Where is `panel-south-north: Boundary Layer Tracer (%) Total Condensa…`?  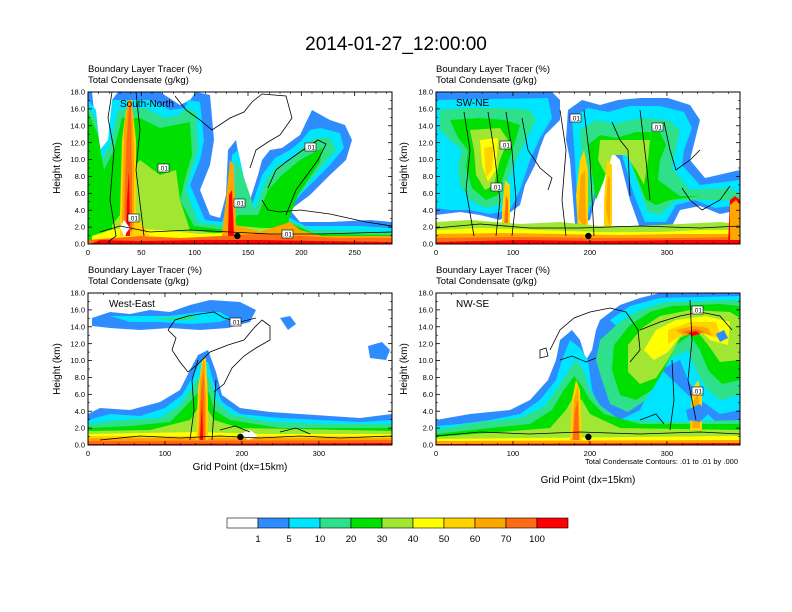 panel-south-north: Boundary Layer Tracer (%) Total Condensa… is located at coordinates (222, 160).